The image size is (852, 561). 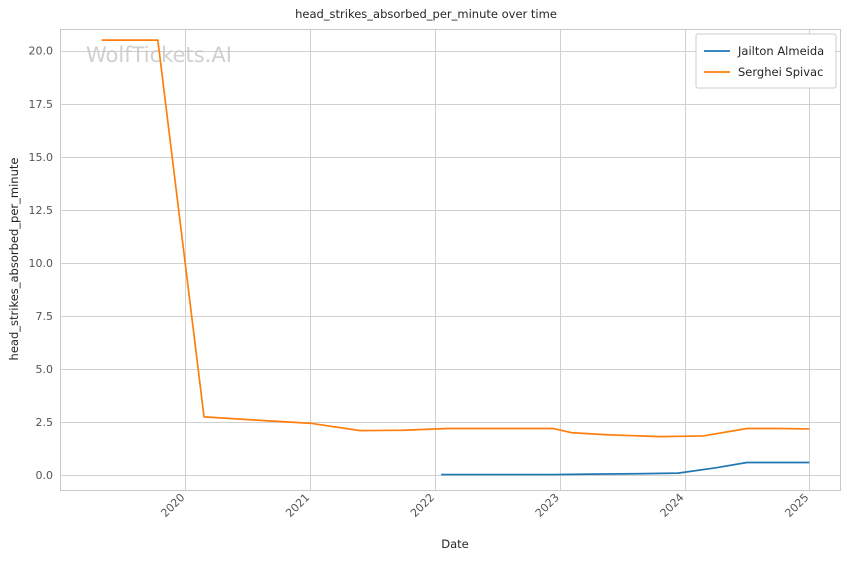 What do you see at coordinates (484, 505) in the screenshot?
I see `x-axis-tick-labels: 2020 2021 2022 2023 2024 2025` at bounding box center [484, 505].